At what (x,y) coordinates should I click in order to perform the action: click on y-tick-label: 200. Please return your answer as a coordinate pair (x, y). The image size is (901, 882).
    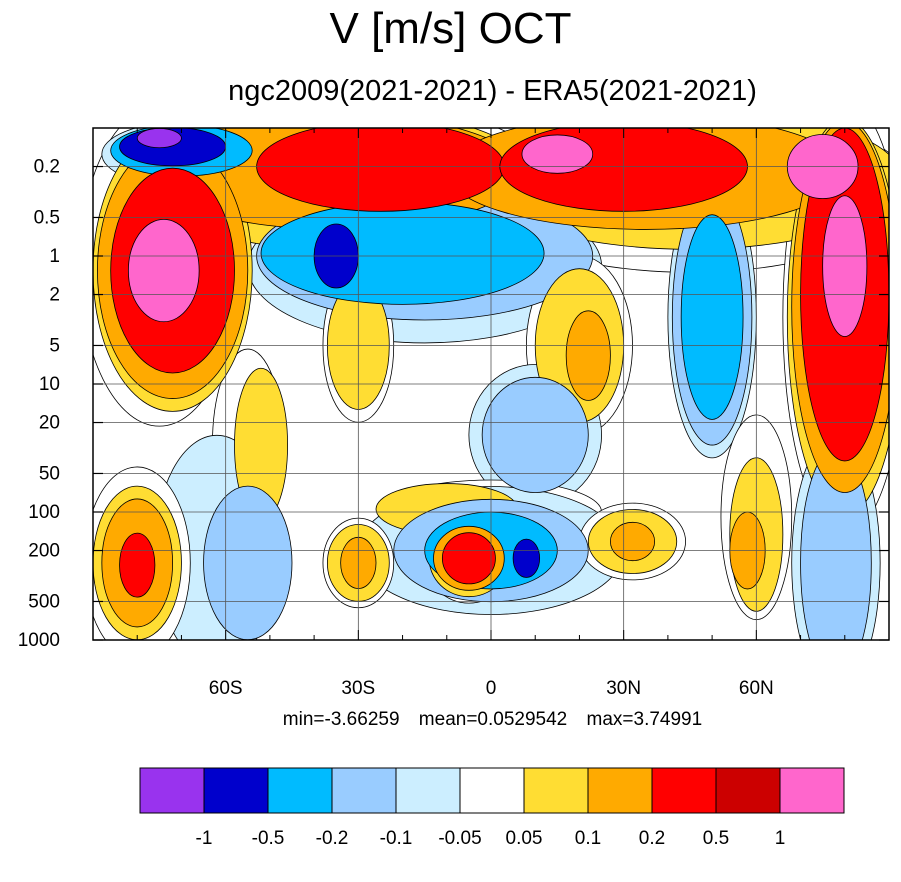
    Looking at the image, I should click on (44, 551).